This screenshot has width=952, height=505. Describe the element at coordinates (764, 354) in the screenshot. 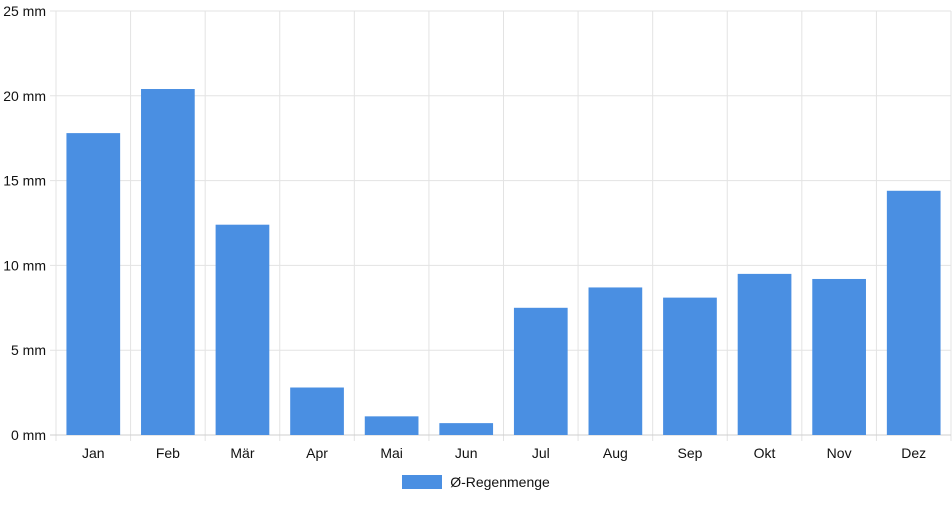

I see `bar-okt` at that location.